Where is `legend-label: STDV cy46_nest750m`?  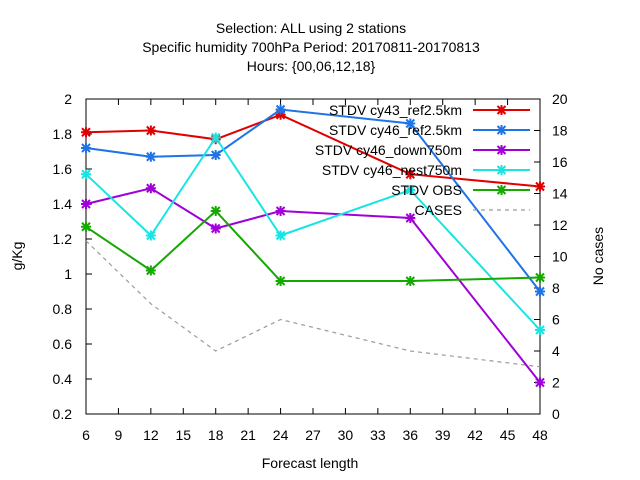
legend-label: STDV cy46_nest750m is located at coordinates (392, 170).